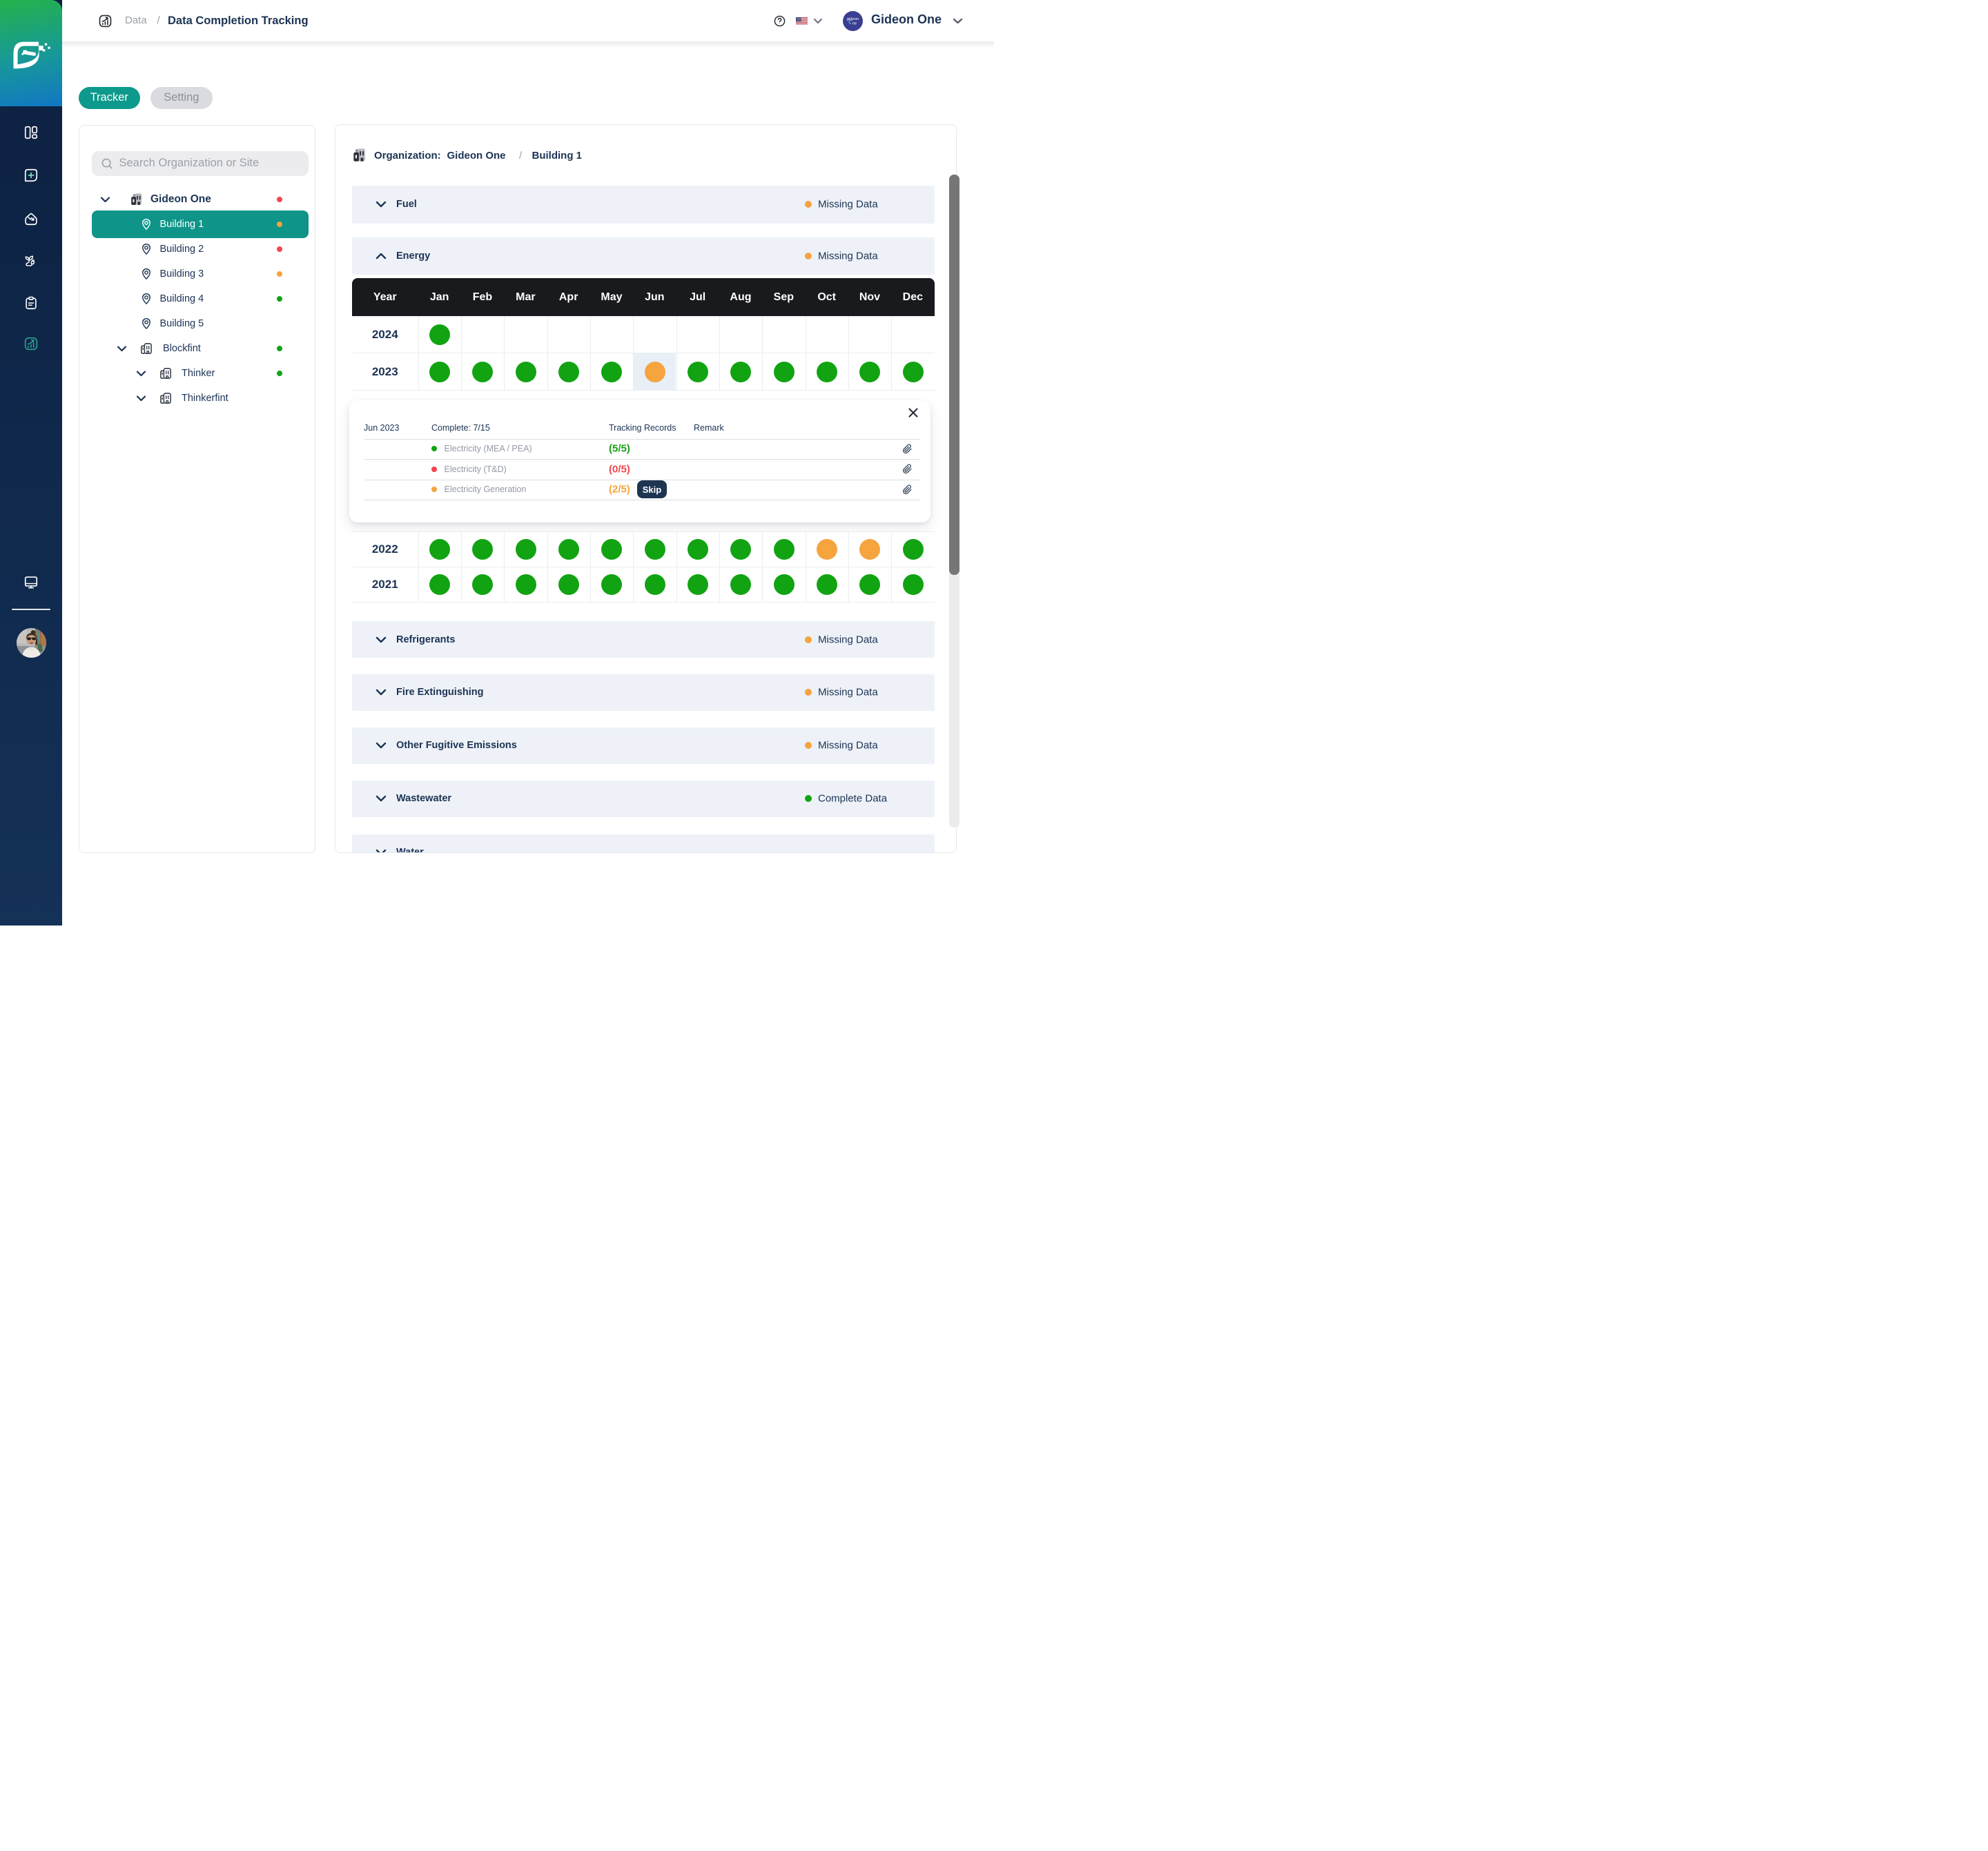 This screenshot has height=1851, width=1988. I want to click on svg-text: ne, so click(854, 24).